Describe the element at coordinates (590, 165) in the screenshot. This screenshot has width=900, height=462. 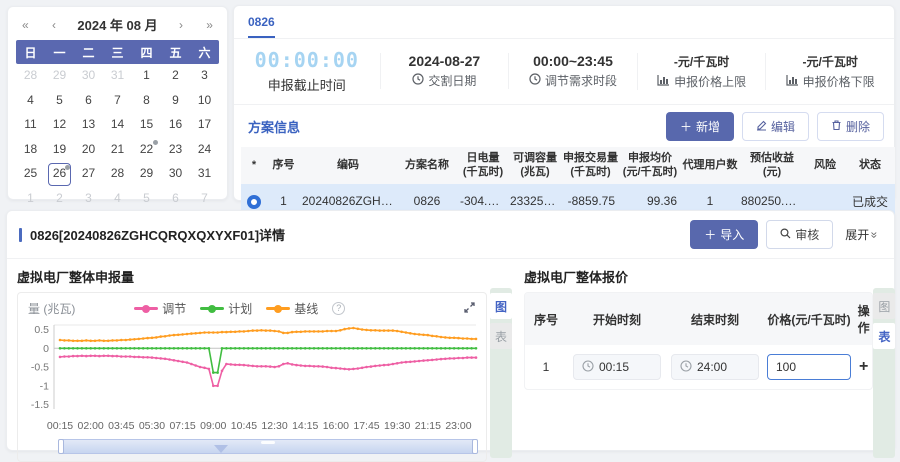
I see `plan-table-header: 申报交易量 (千瓦时)` at that location.